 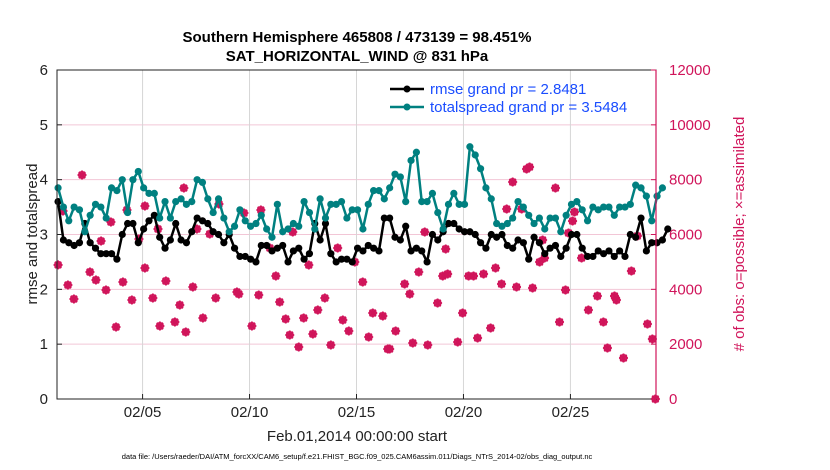 I want to click on y-axis-label-right: # of obs: o=possible; ×=assimilated, so click(x=739, y=234).